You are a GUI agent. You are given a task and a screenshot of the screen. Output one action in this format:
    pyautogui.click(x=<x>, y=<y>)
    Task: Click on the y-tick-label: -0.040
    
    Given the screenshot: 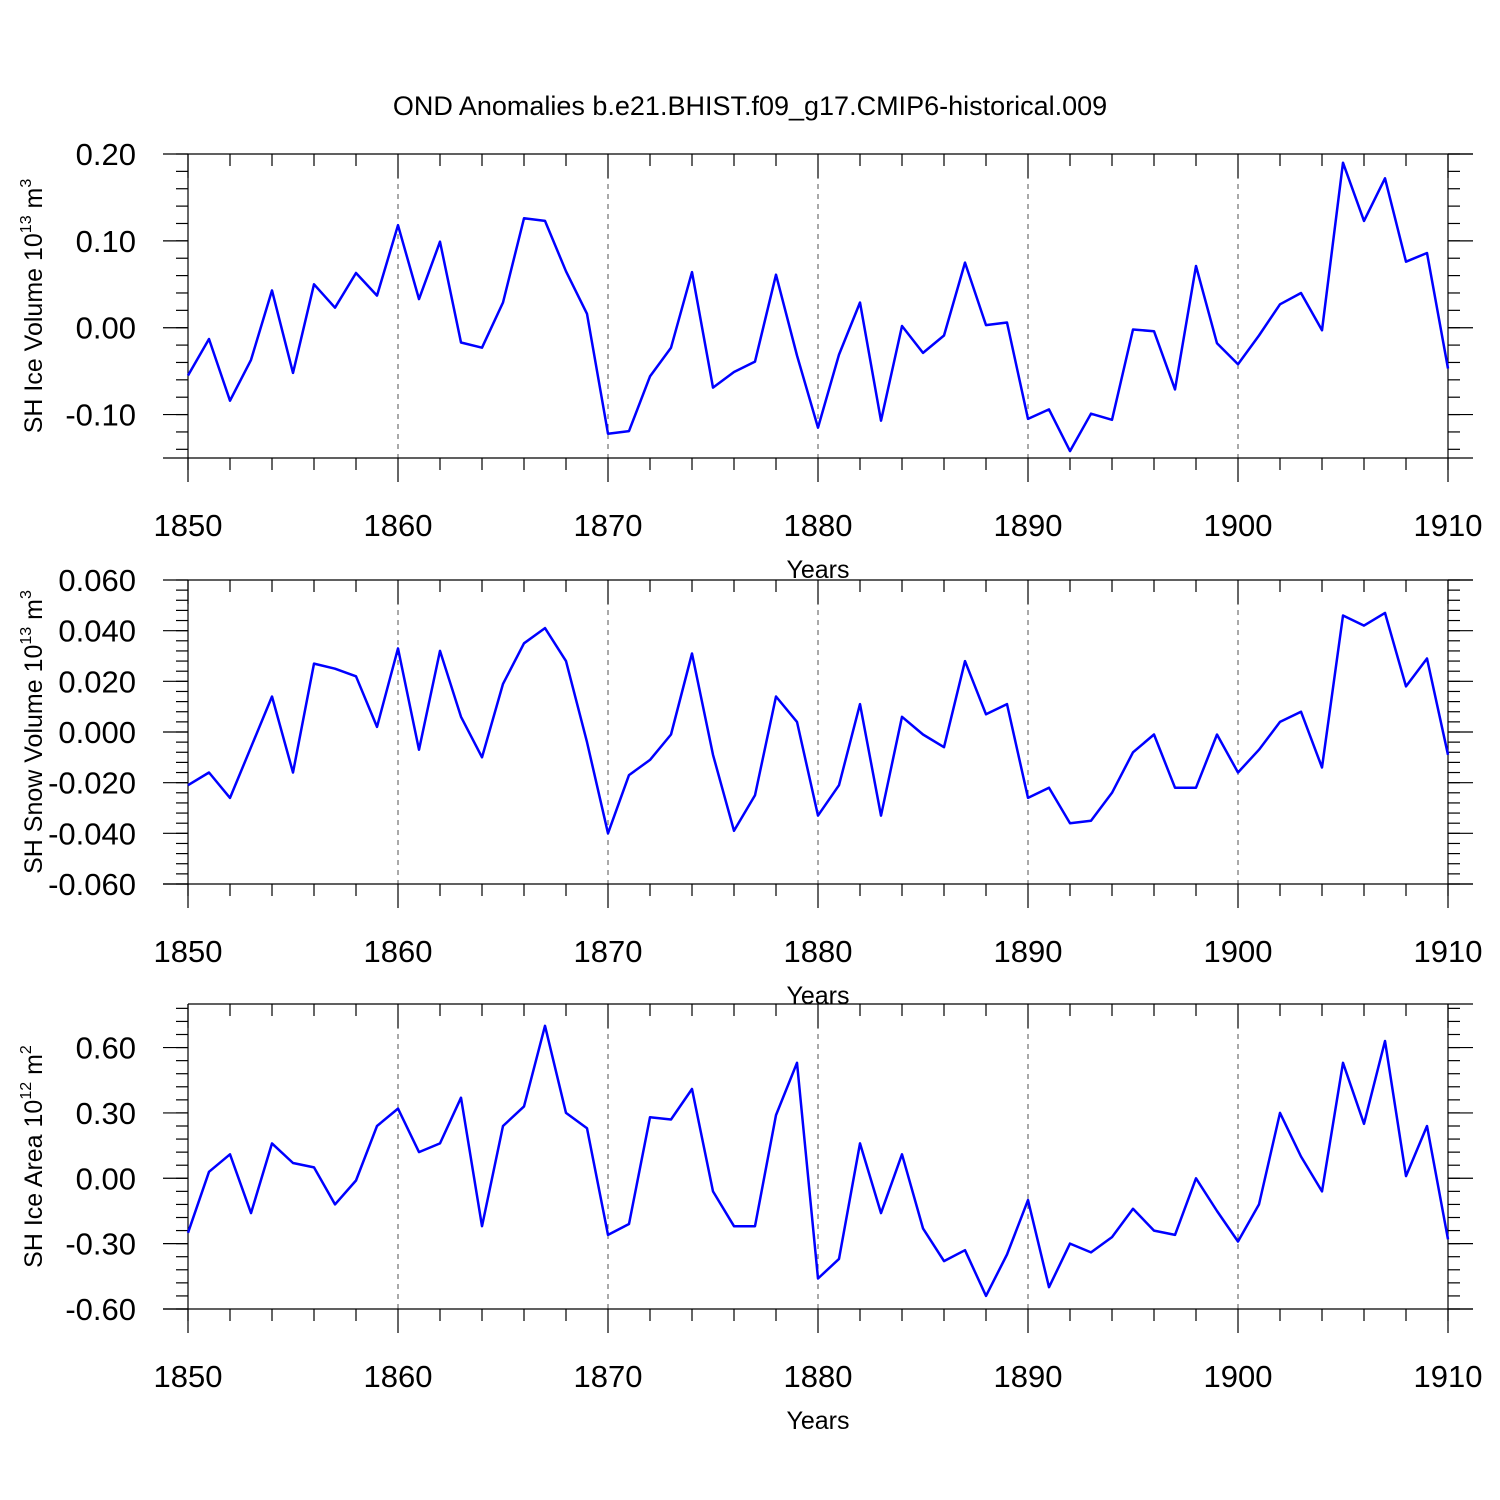 What is the action you would take?
    pyautogui.click(x=92, y=833)
    